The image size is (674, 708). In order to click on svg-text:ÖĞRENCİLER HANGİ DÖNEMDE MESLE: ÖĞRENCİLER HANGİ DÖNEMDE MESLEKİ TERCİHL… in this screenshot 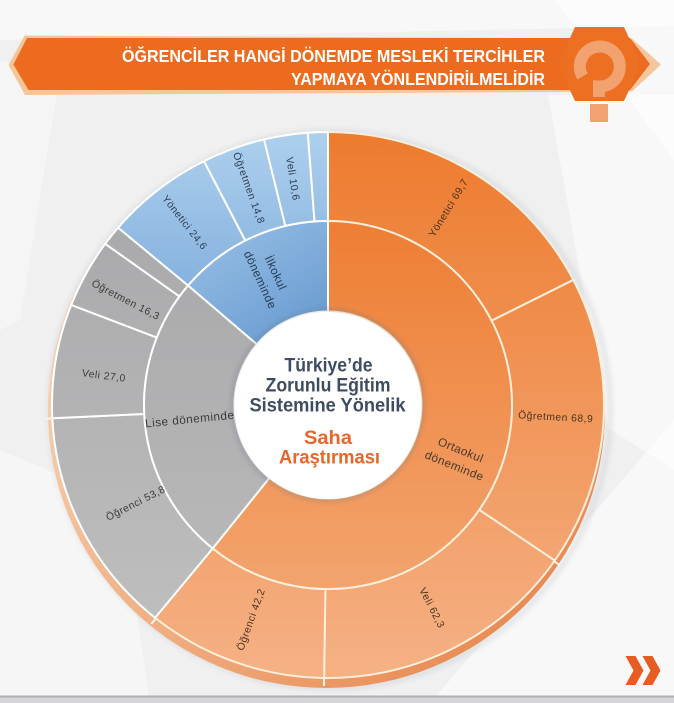, I will do `click(333, 55)`.